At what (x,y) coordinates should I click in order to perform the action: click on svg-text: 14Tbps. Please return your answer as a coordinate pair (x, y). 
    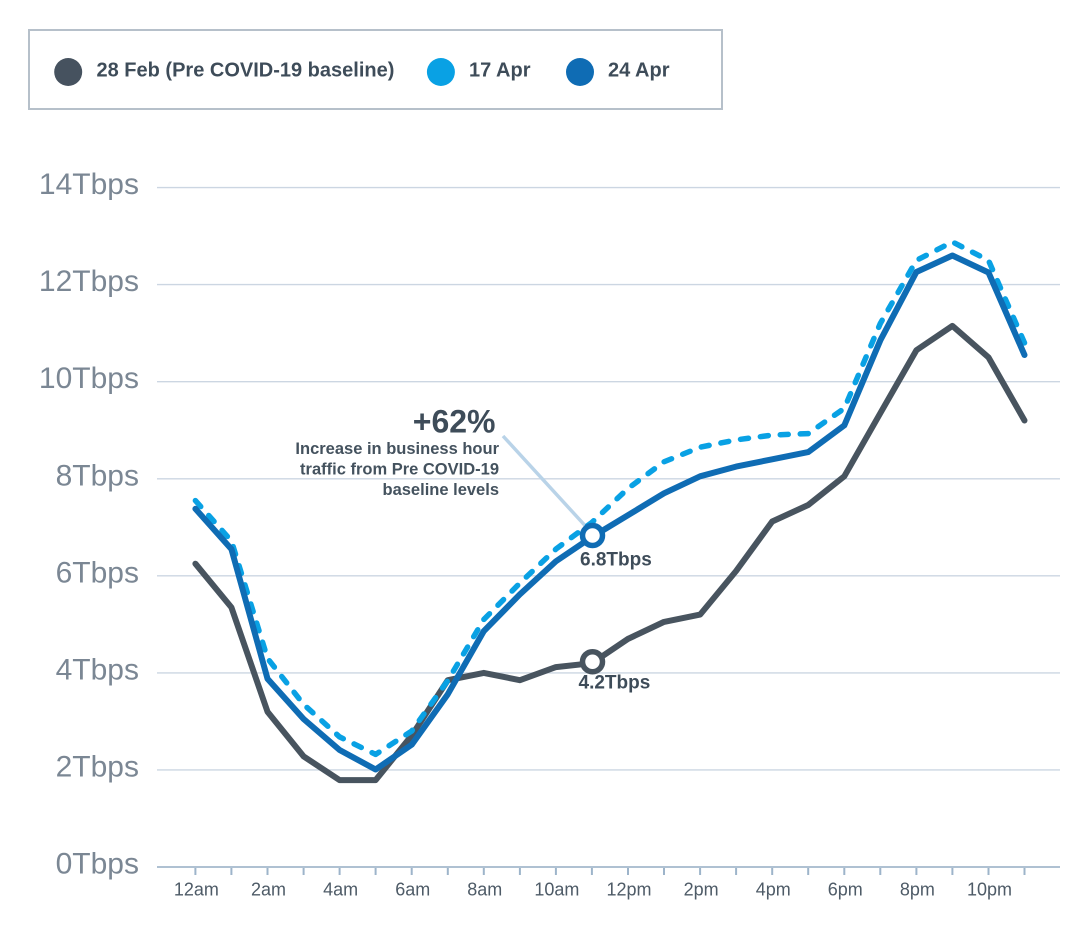
    Looking at the image, I should click on (89, 184).